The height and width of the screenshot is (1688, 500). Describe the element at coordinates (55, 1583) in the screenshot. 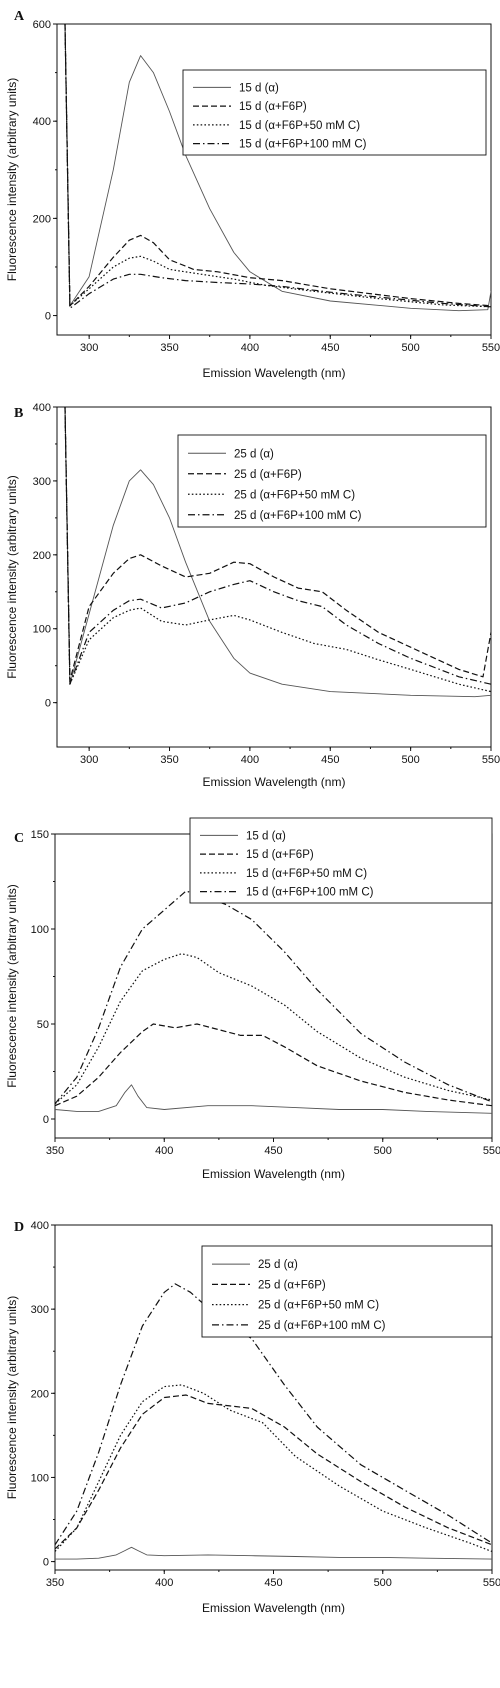

I see `panel-d-xtick-label: 350` at that location.